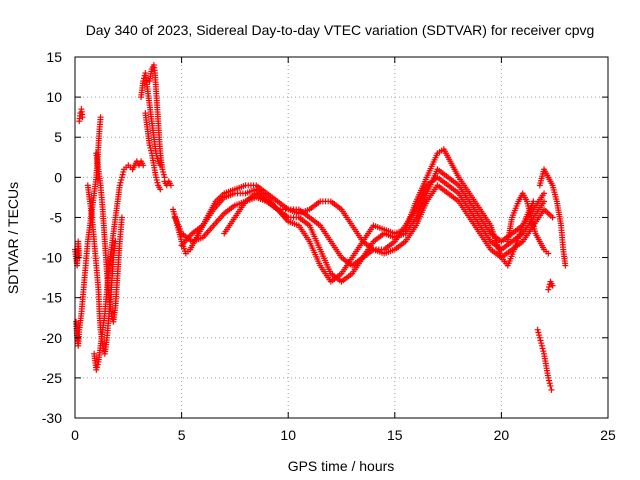 This screenshot has height=480, width=640. I want to click on x-tick-label: 5, so click(182, 435).